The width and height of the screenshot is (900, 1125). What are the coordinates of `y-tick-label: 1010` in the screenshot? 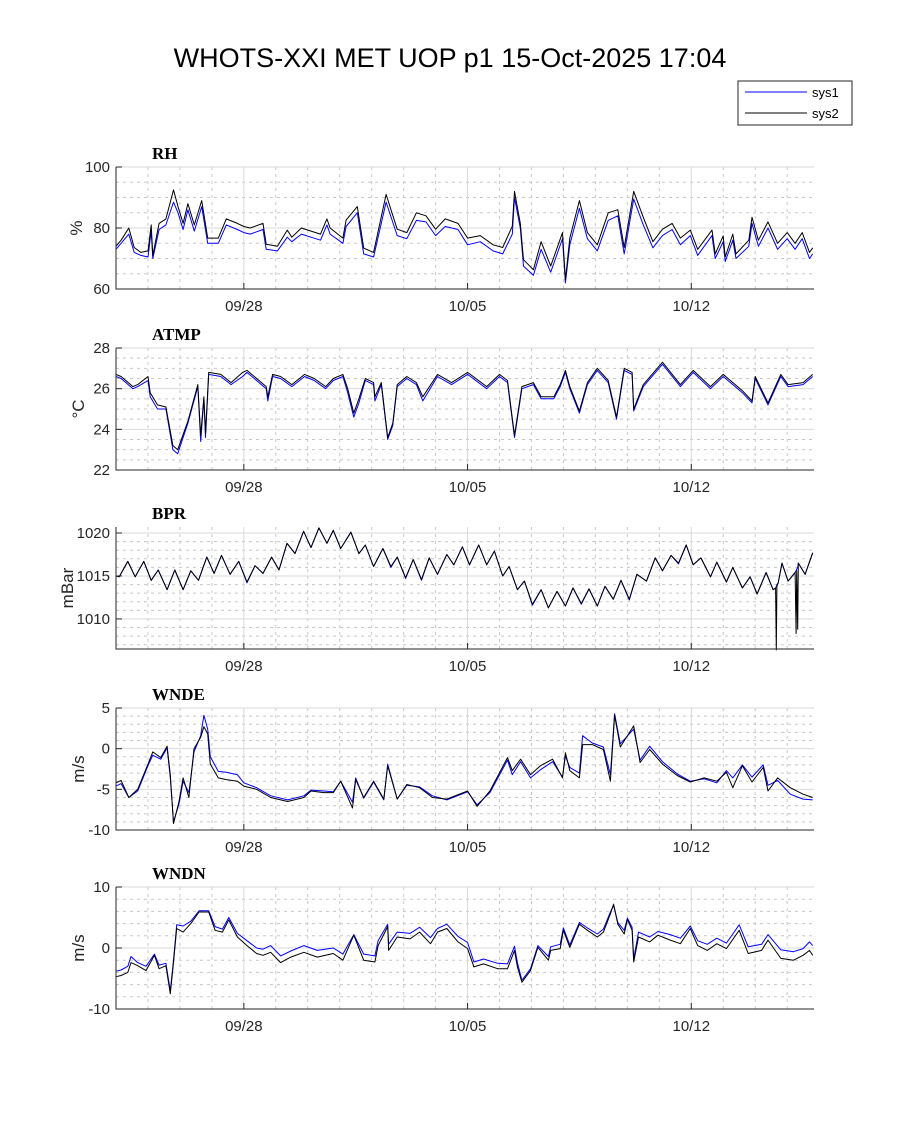 It's located at (93, 619).